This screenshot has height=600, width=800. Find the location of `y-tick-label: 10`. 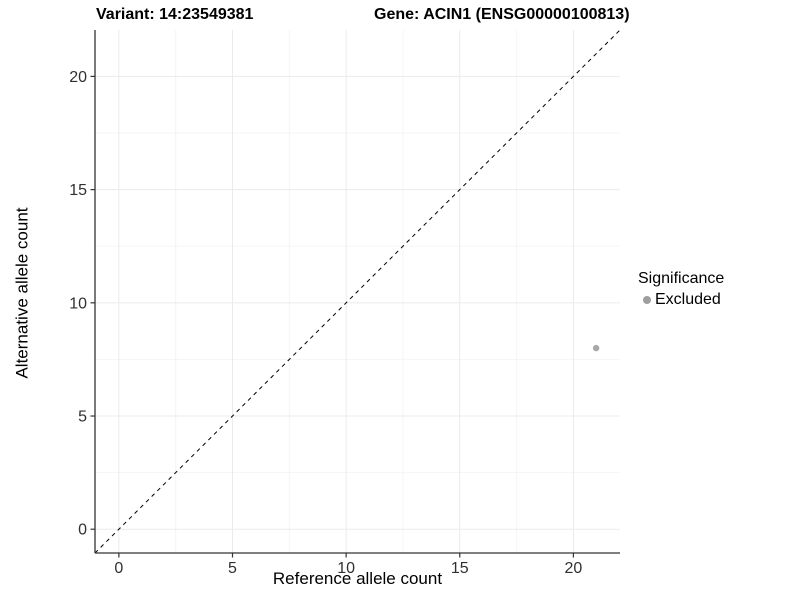

y-tick-label: 10 is located at coordinates (78, 303).